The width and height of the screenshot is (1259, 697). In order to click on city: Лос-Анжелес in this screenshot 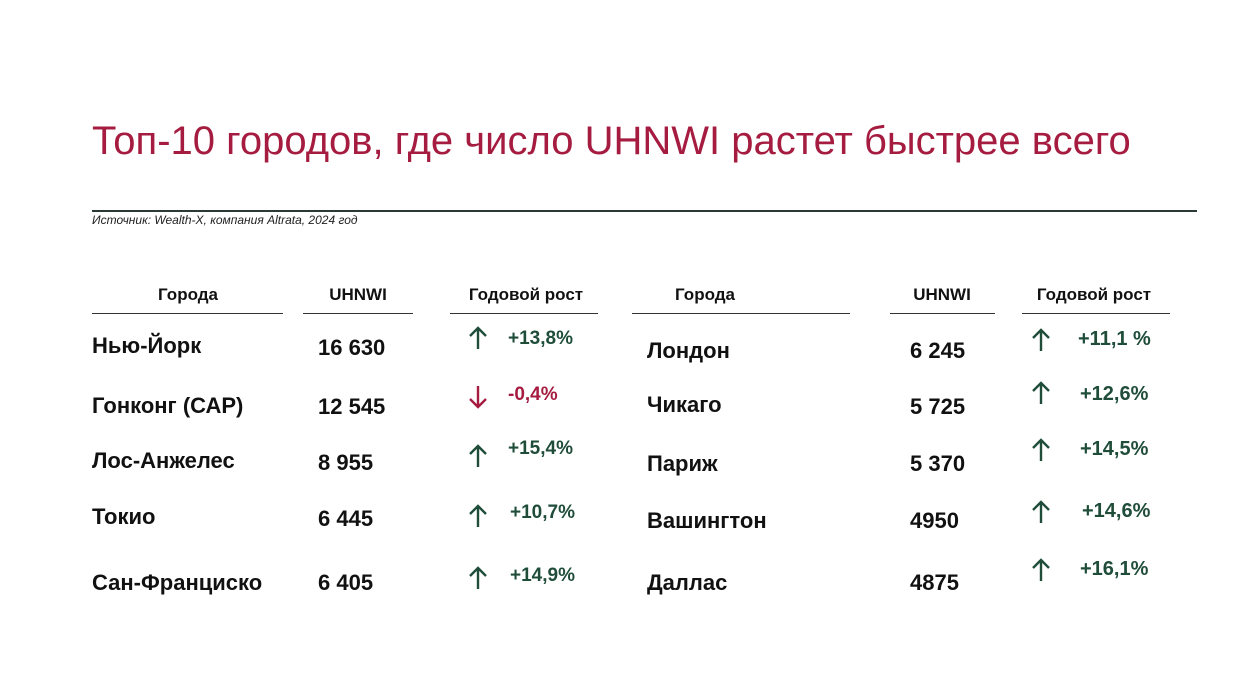, I will do `click(163, 460)`.